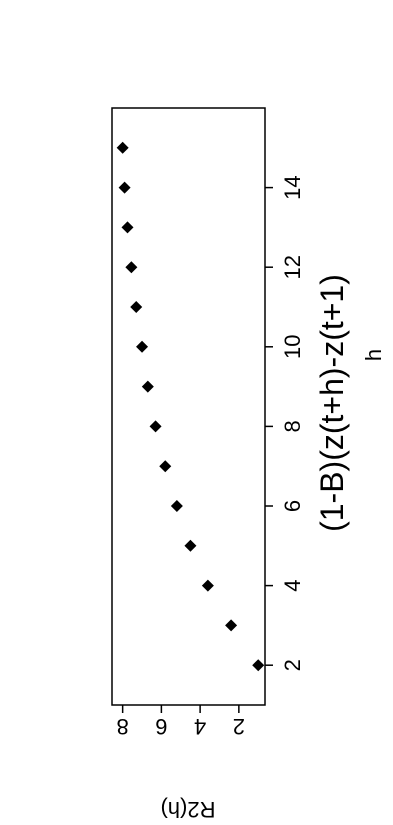 This screenshot has height=825, width=393. I want to click on y-tick-label: 2, so click(239, 726).